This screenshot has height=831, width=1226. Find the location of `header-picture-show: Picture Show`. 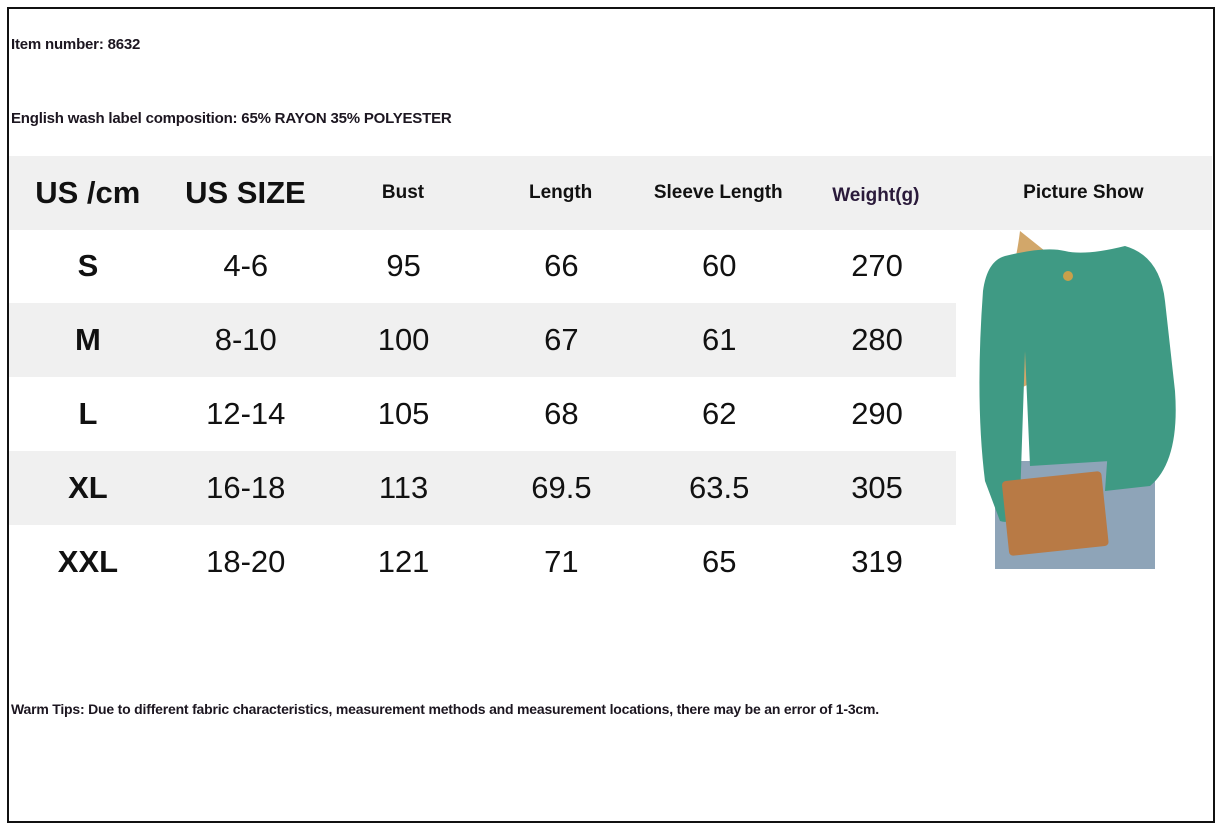

header-picture-show: Picture Show is located at coordinates (1083, 192).